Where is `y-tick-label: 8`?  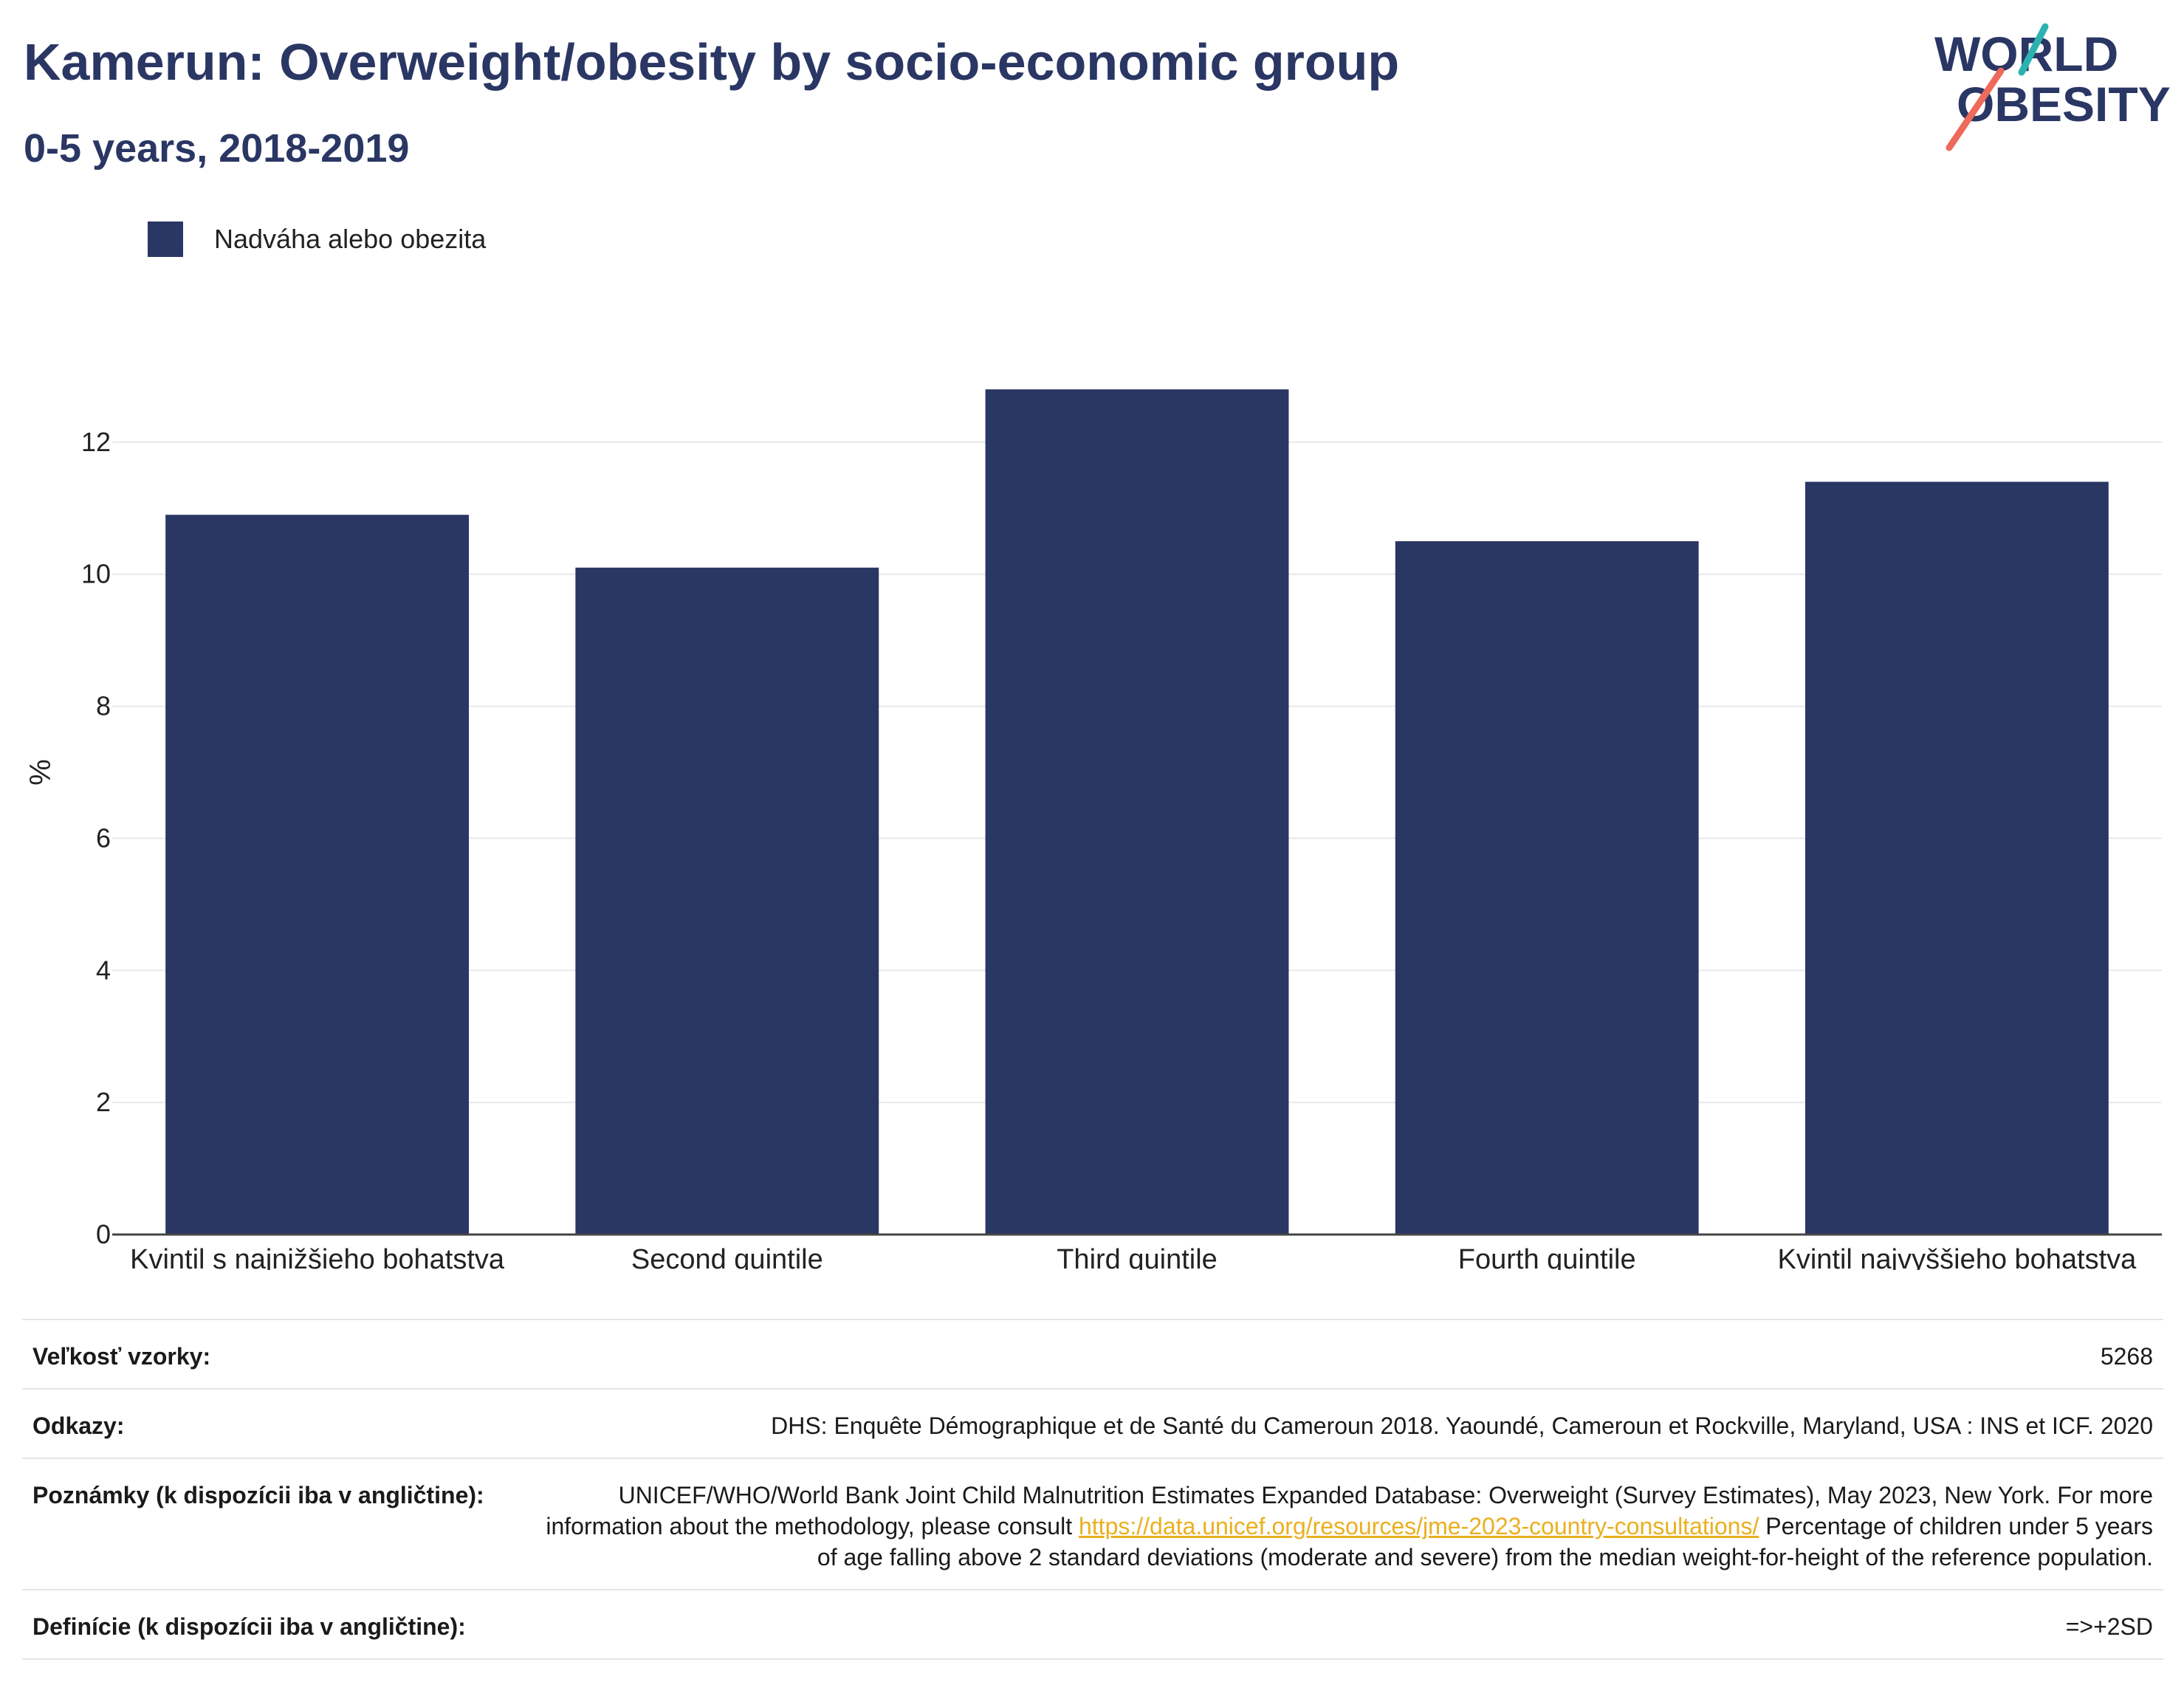
y-tick-label: 8 is located at coordinates (103, 706).